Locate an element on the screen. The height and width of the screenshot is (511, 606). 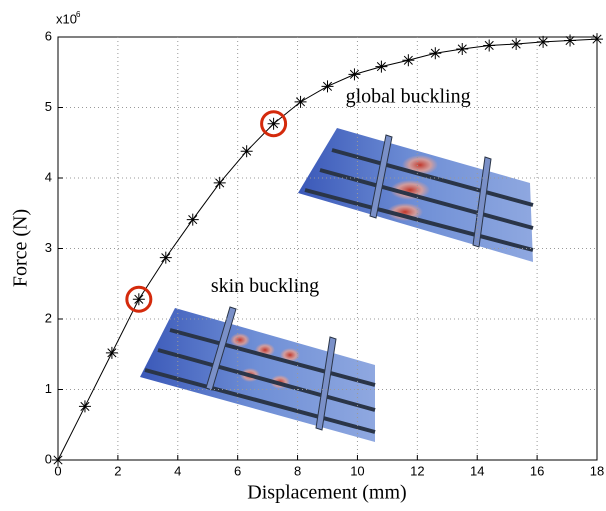
x-tick-label: 4 is located at coordinates (177, 470).